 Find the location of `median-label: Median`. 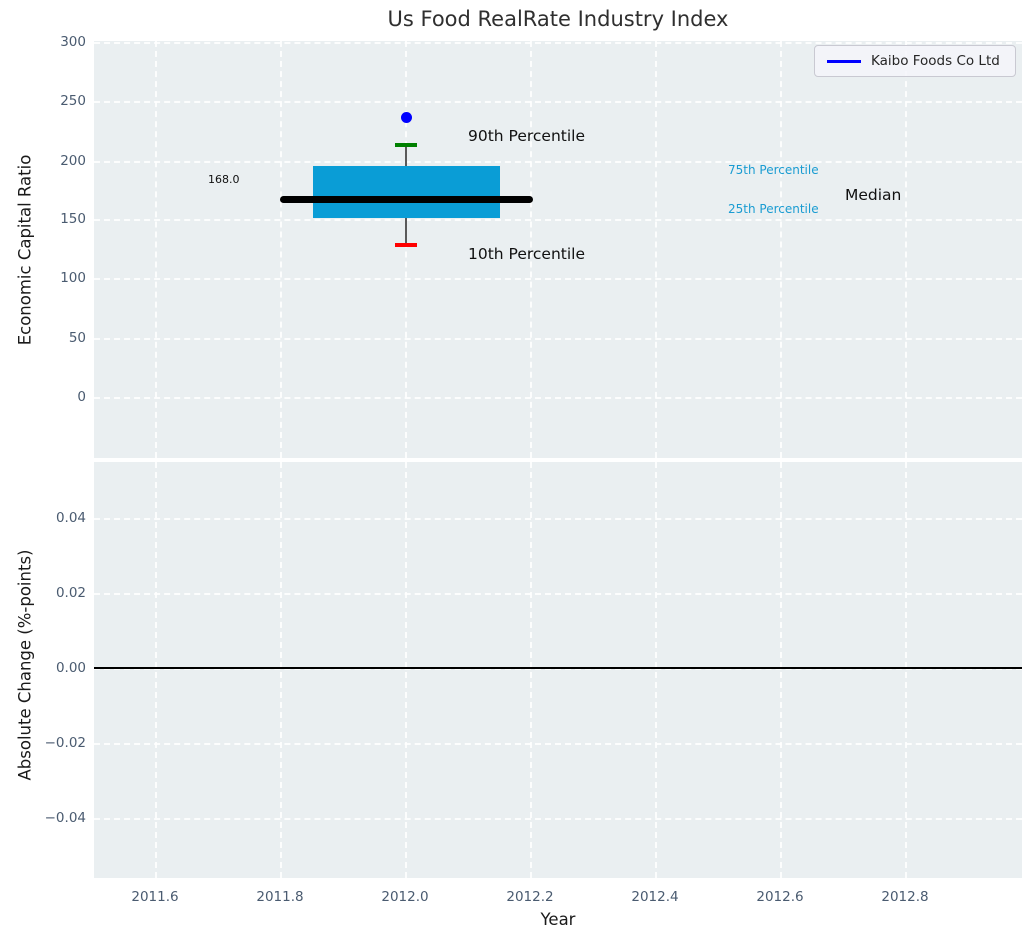

median-label: Median is located at coordinates (873, 195).